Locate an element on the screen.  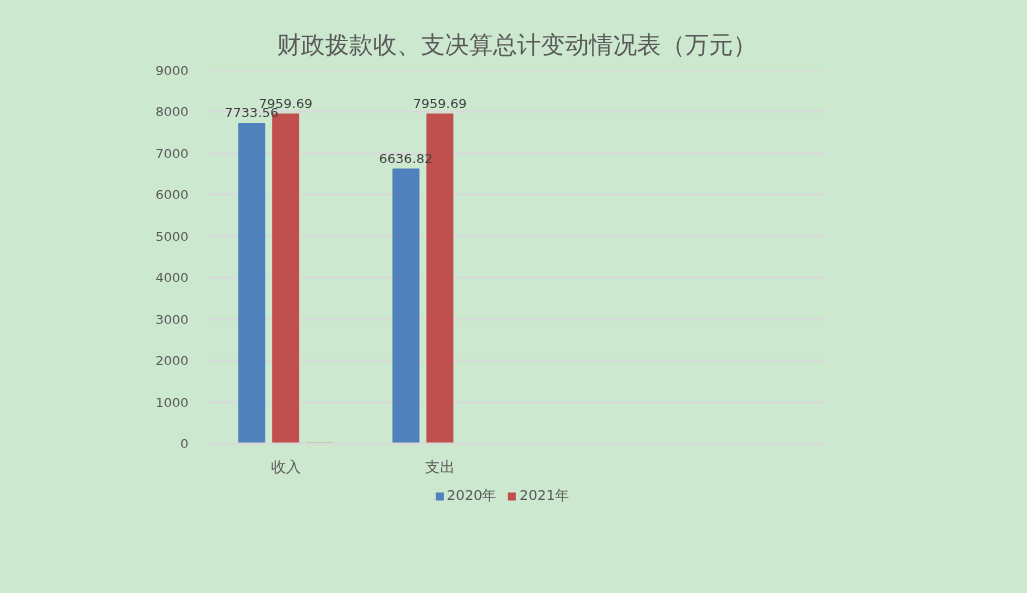
legend-label: 2021年 is located at coordinates (544, 496).